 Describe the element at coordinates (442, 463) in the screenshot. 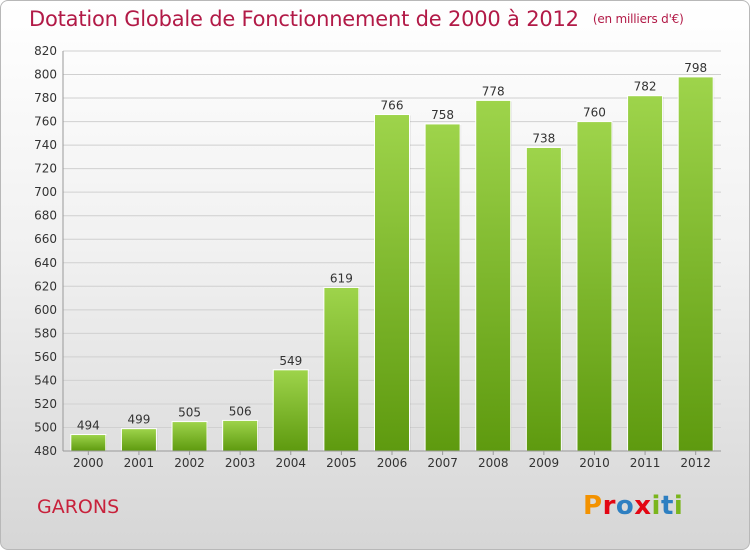

I see `x-tick-label: 2007` at that location.